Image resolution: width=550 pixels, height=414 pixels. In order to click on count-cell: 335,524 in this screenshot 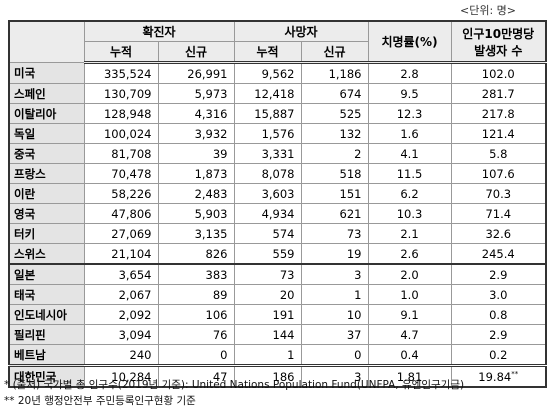, I will do `click(121, 73)`.